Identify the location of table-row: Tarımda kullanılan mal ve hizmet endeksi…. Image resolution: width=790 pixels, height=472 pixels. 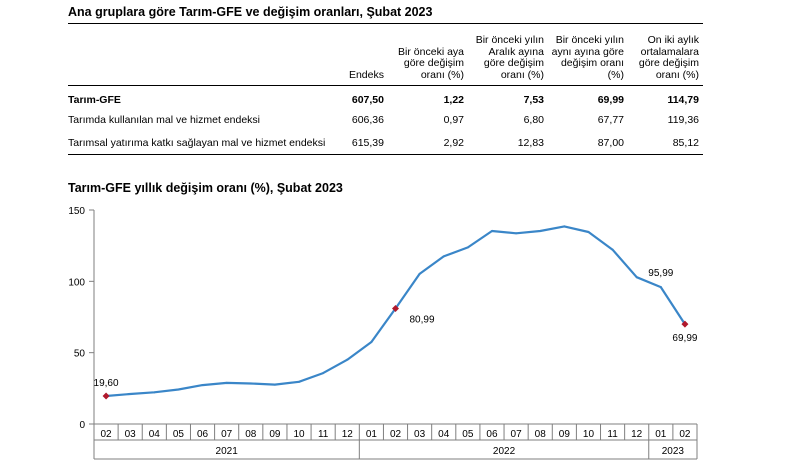
(385, 120).